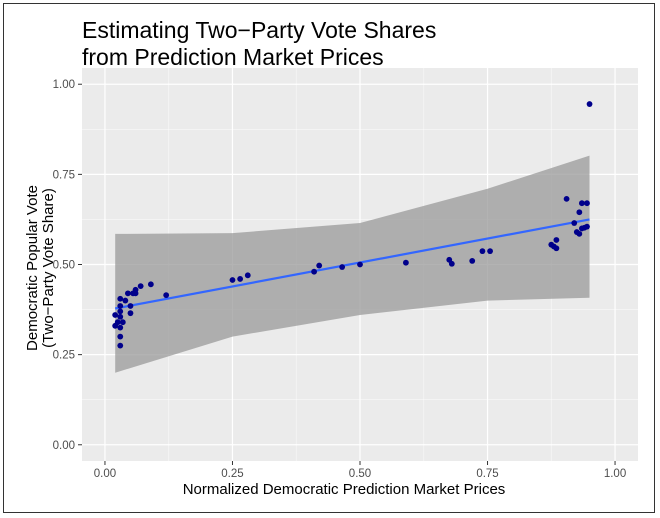  Describe the element at coordinates (615, 474) in the screenshot. I see `x-tick-label: 1.00` at that location.